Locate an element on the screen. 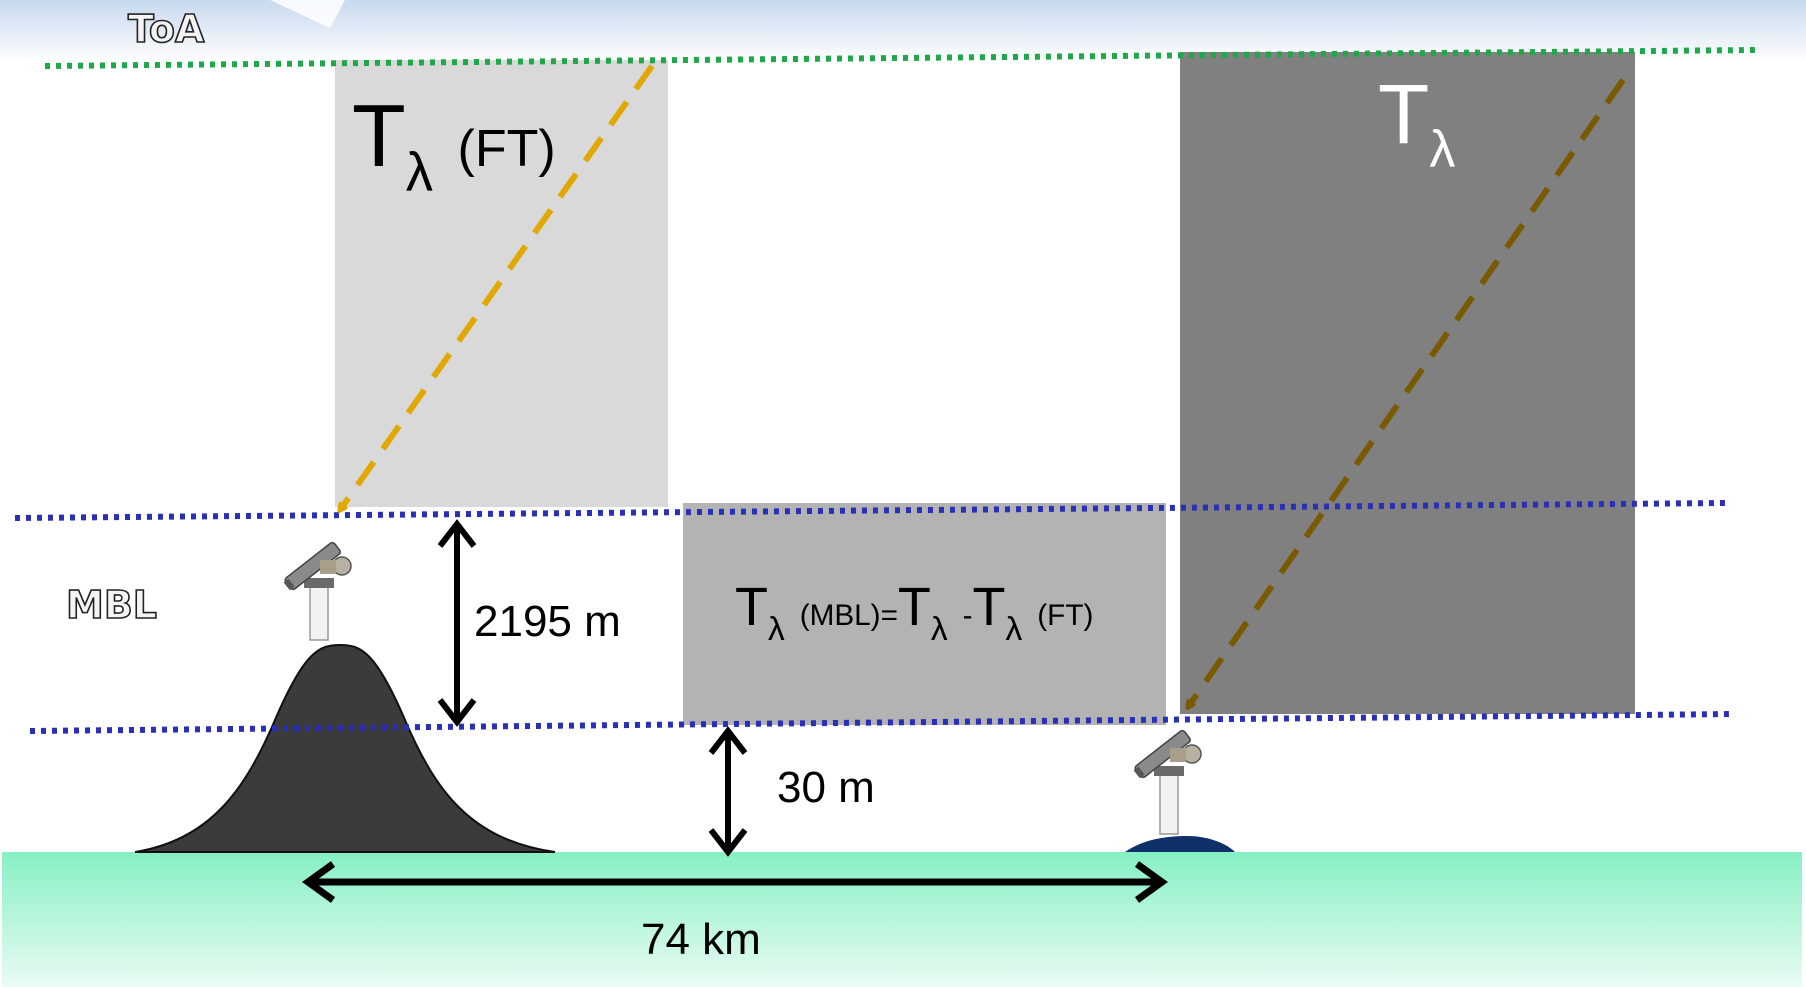 This screenshot has height=987, width=1806. height-low-label: 30 m is located at coordinates (826, 787).